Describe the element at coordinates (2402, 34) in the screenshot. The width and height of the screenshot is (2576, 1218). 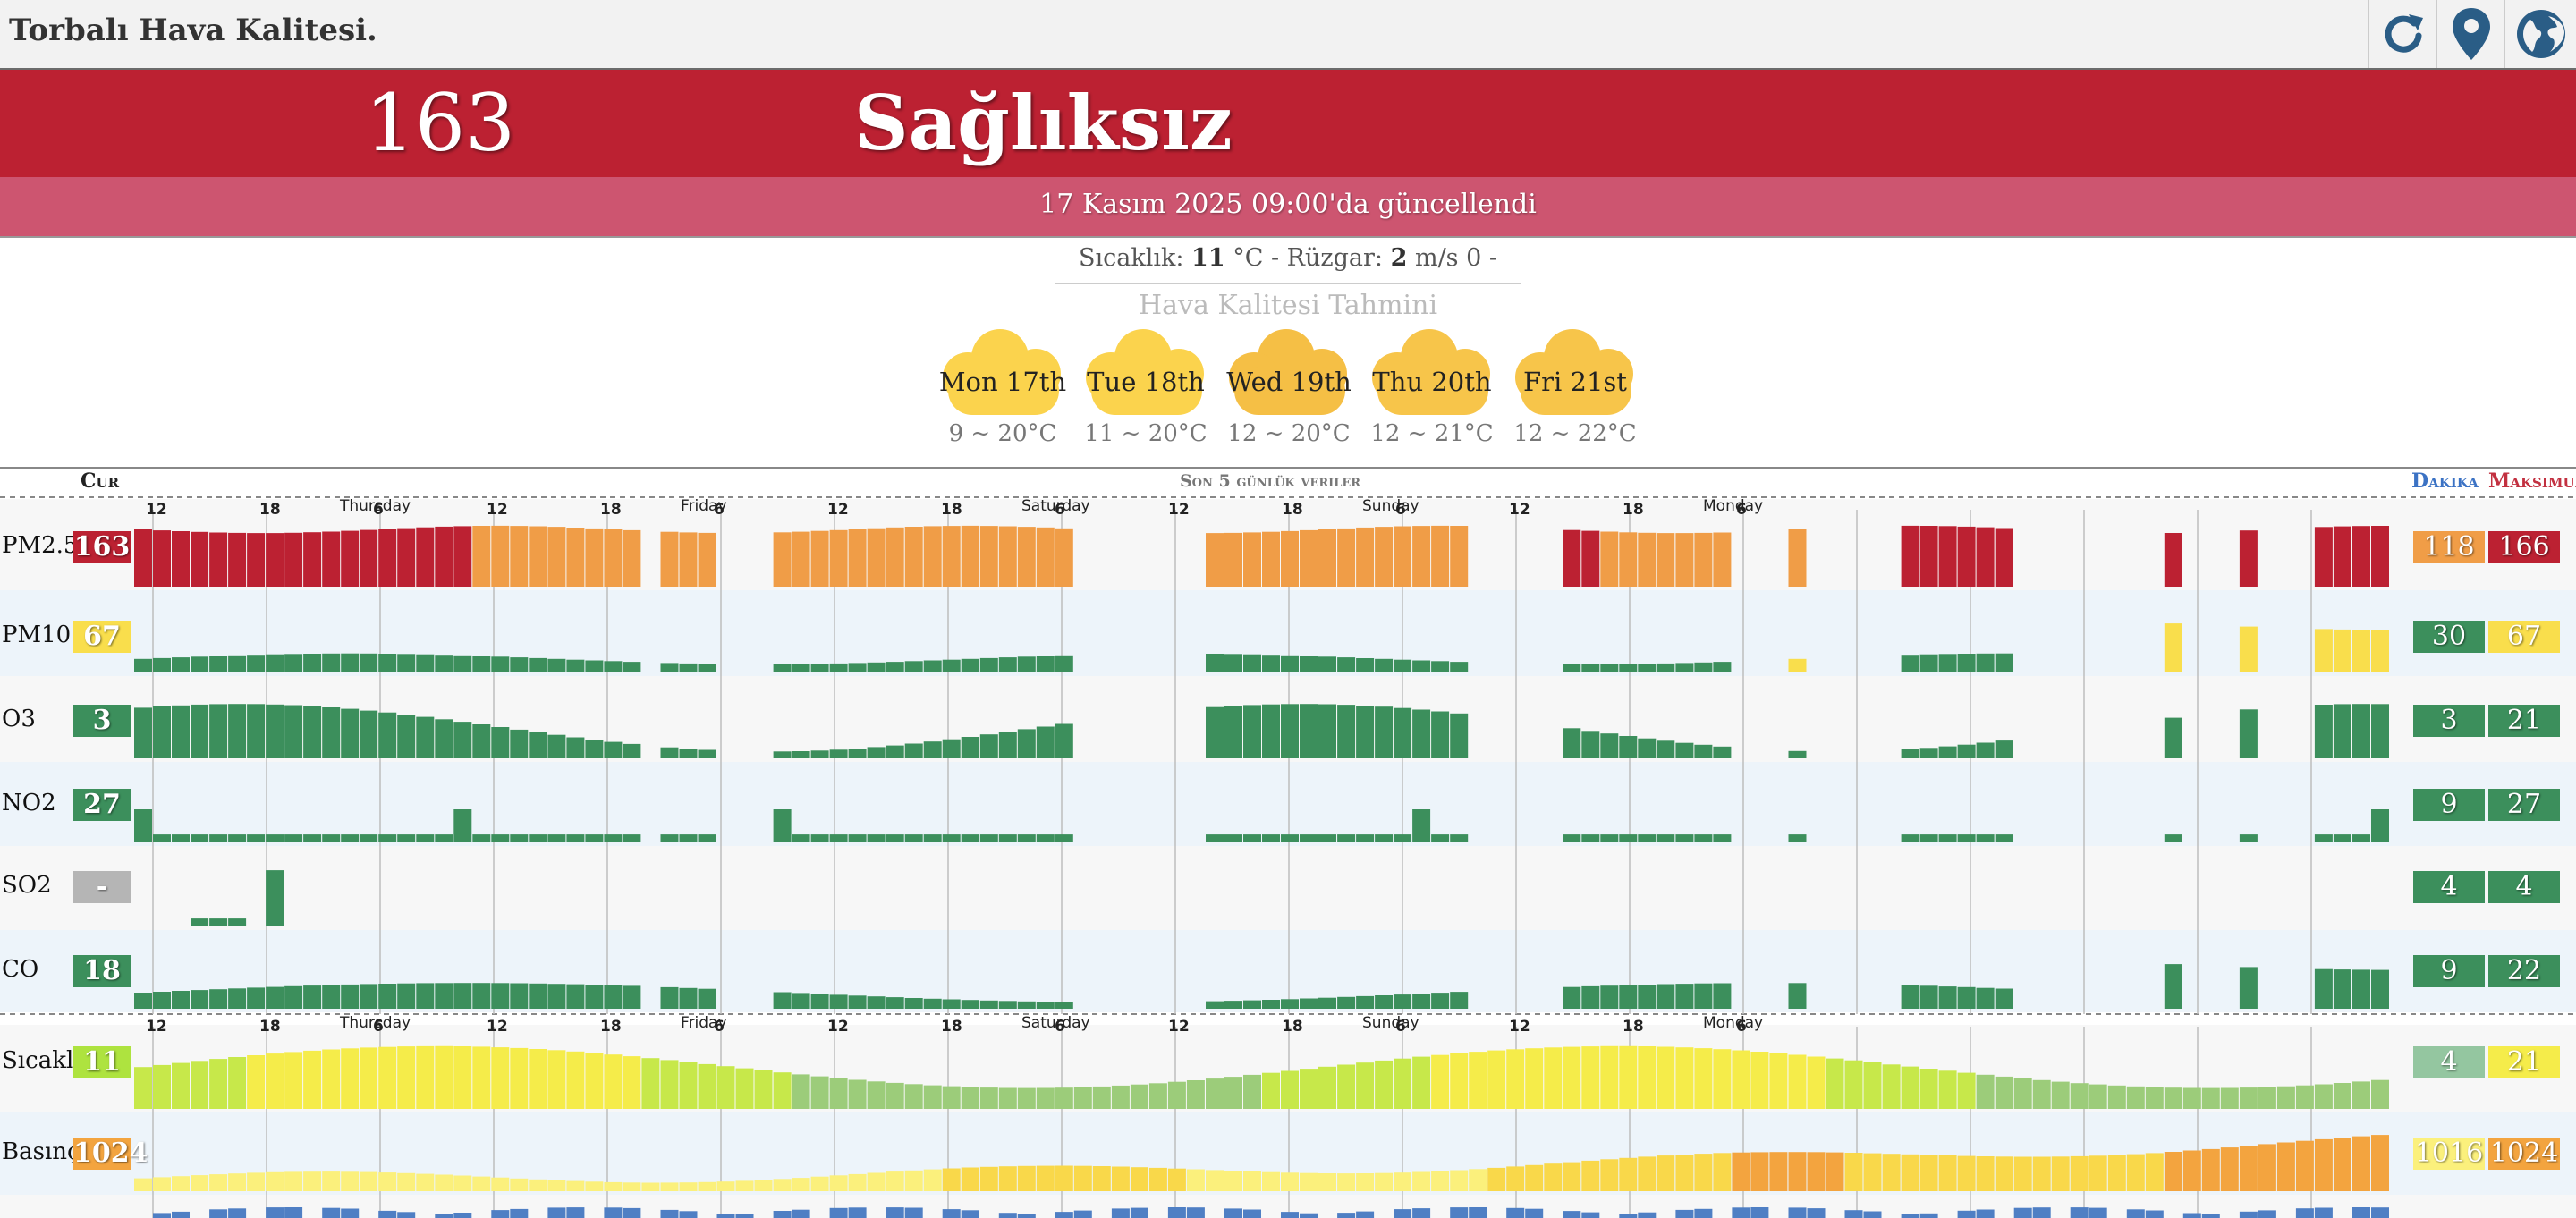
I see `refresh-button` at that location.